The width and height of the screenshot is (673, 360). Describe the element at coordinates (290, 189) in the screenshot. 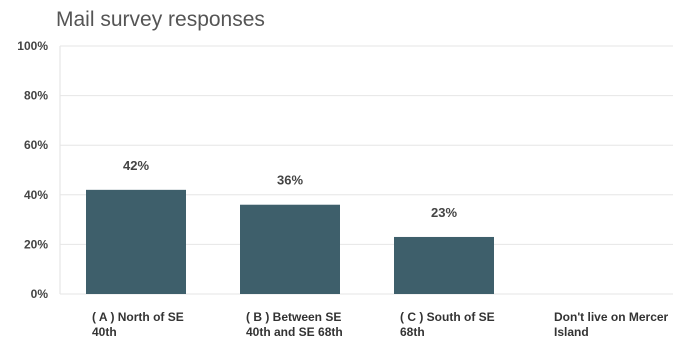

I see `data-labels: 42% 36% 23%` at that location.